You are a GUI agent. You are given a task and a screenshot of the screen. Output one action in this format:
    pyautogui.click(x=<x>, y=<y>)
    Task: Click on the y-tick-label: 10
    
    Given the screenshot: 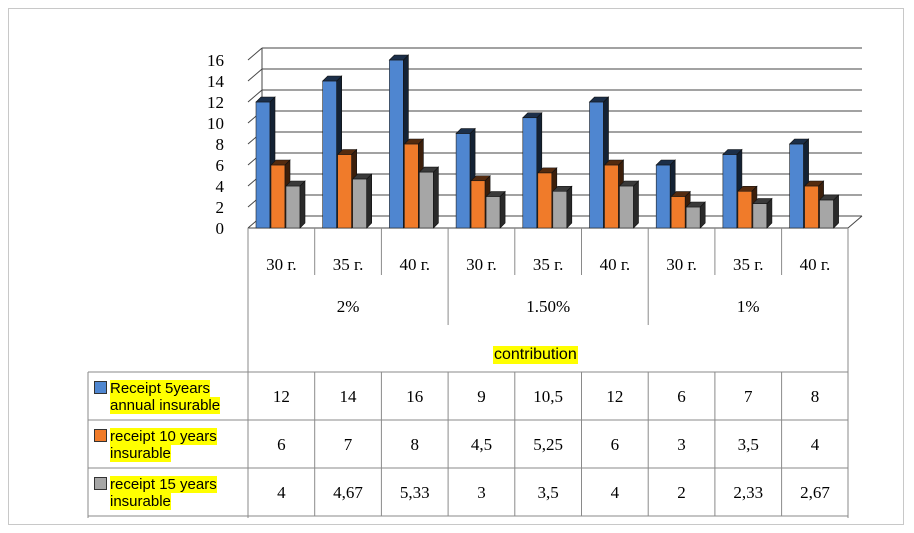 What is the action you would take?
    pyautogui.click(x=215, y=123)
    